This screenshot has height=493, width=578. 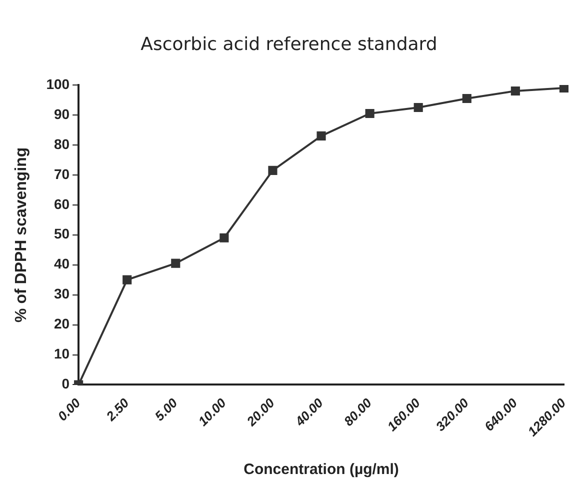 What do you see at coordinates (62, 294) in the screenshot?
I see `y-tick-label: 30` at bounding box center [62, 294].